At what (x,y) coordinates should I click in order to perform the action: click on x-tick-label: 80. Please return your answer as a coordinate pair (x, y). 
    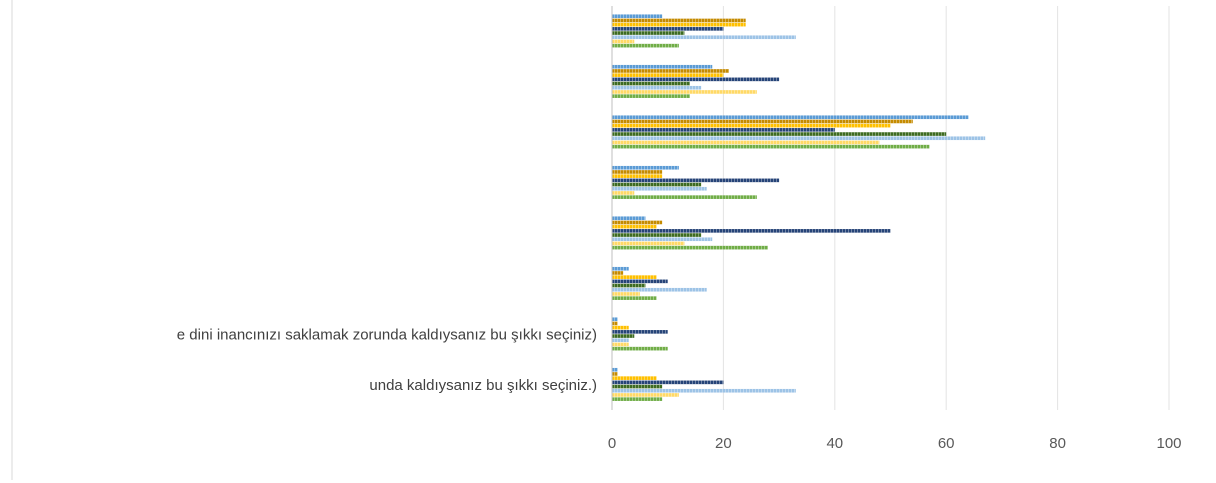
    Looking at the image, I should click on (1057, 443).